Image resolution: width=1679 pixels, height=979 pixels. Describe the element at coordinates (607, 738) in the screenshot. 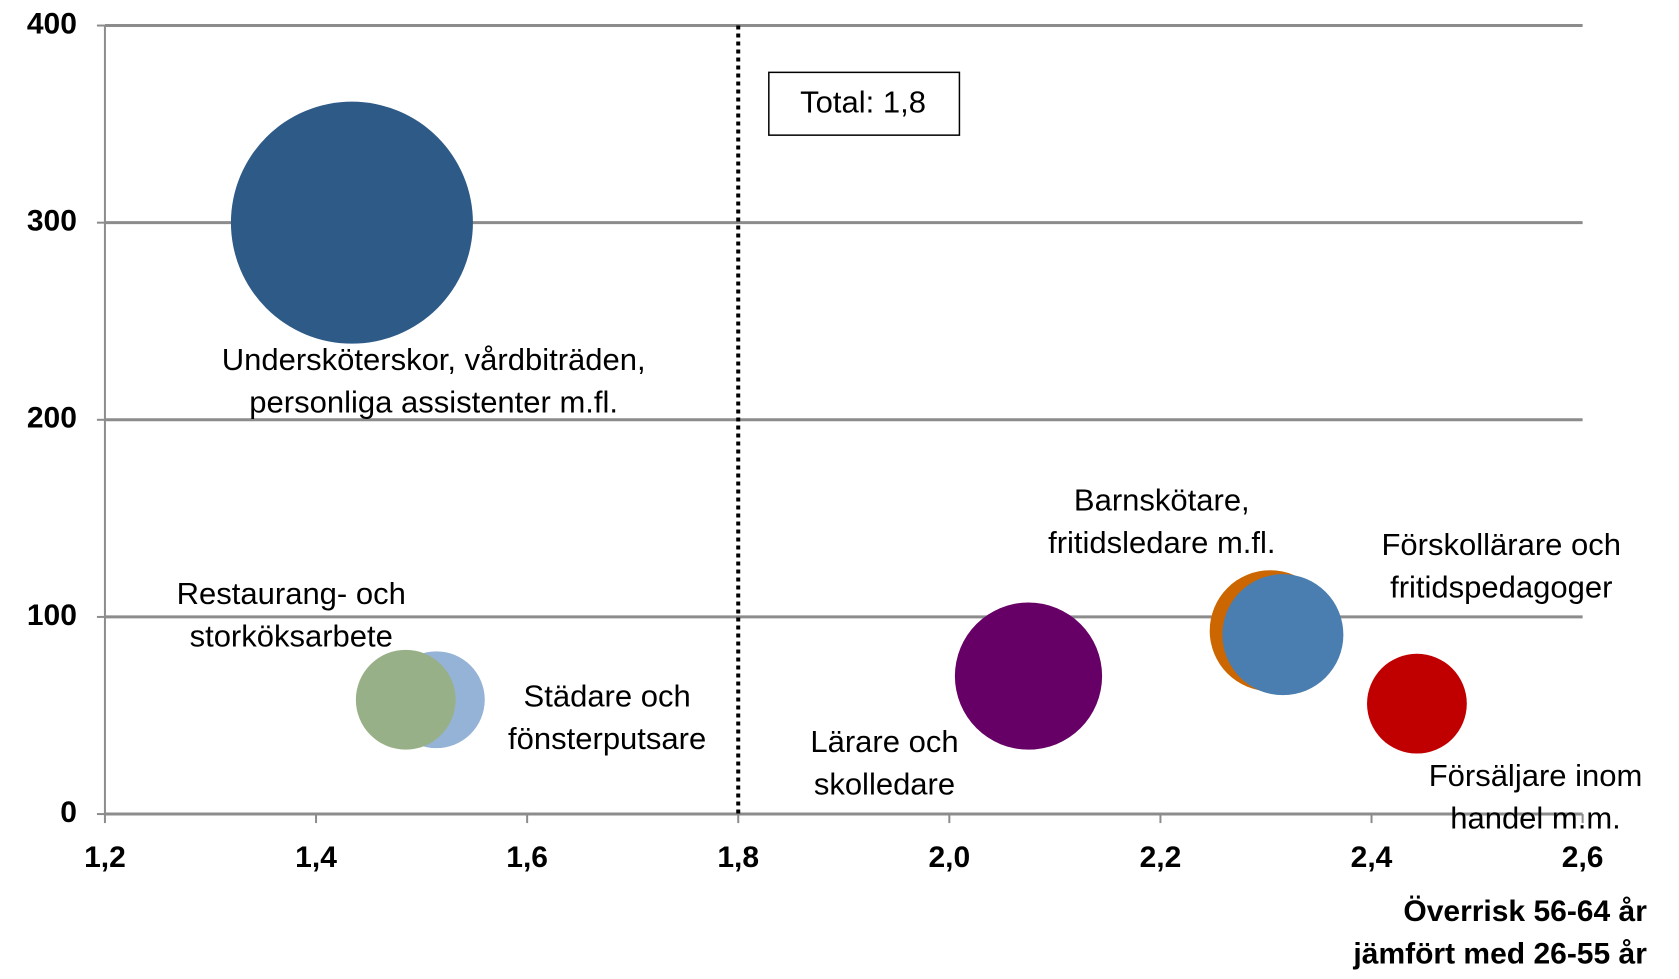

I see `bubble-label: fönsterputsare` at that location.